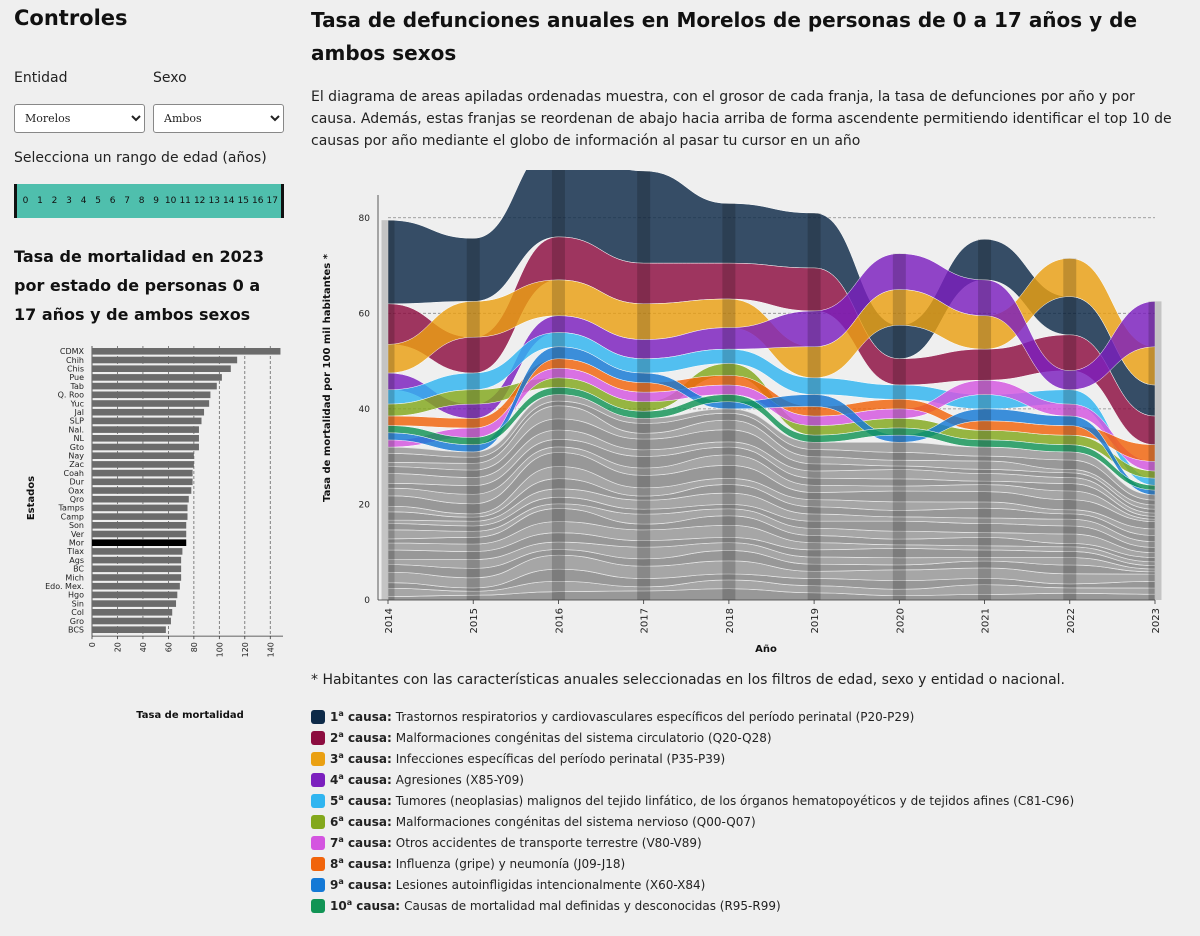  What do you see at coordinates (143, 464) in the screenshot?
I see `bar-Zac` at bounding box center [143, 464].